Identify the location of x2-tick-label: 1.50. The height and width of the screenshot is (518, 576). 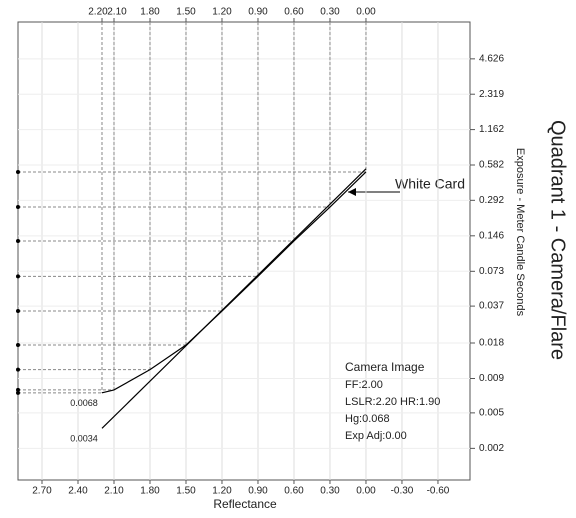
(186, 12).